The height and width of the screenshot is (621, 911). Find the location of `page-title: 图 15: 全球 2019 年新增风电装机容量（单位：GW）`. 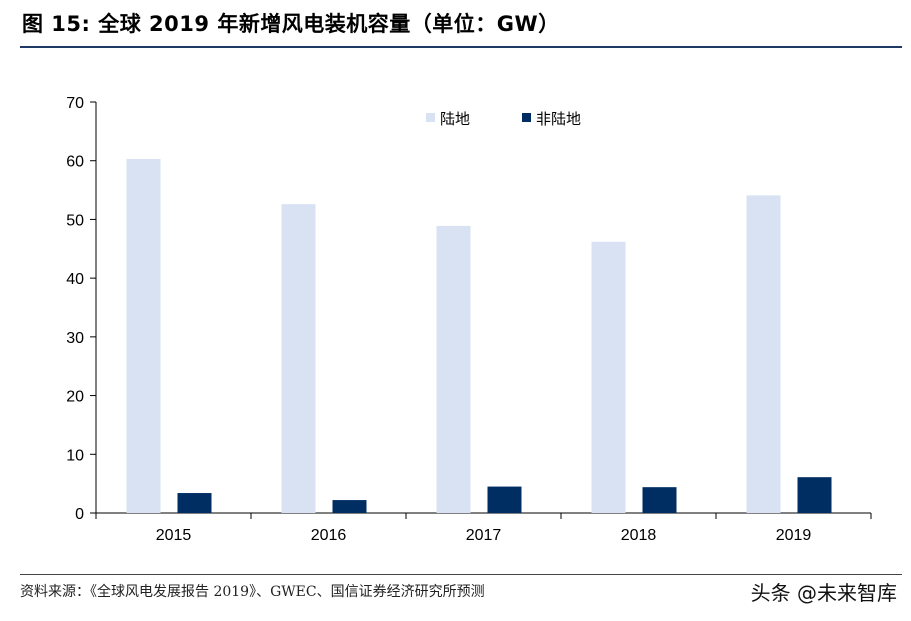

page-title: 图 15: 全球 2019 年新增风电装机容量（单位：GW） is located at coordinates (291, 24).